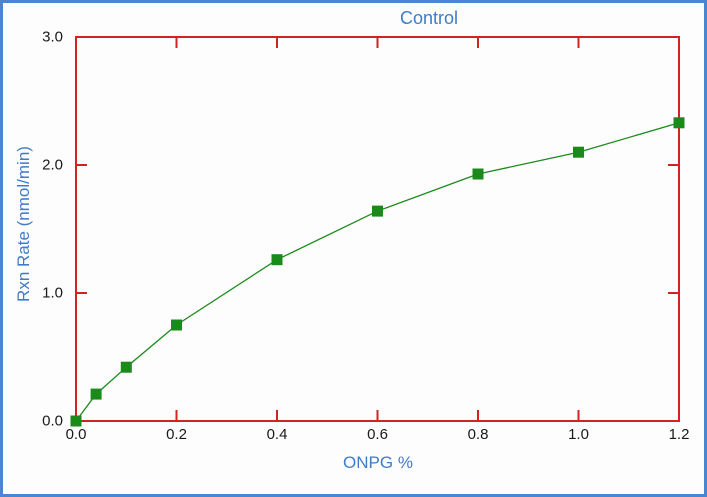 Image resolution: width=707 pixels, height=497 pixels. What do you see at coordinates (578, 434) in the screenshot?
I see `x-tick-label: 1.0` at bounding box center [578, 434].